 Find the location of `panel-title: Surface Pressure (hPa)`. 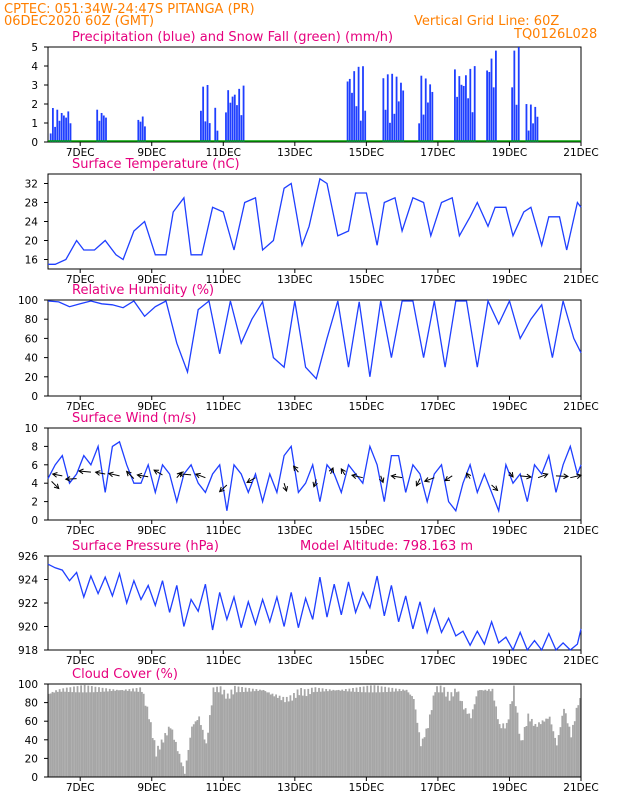

panel-title: Surface Pressure (hPa) is located at coordinates (145, 546).